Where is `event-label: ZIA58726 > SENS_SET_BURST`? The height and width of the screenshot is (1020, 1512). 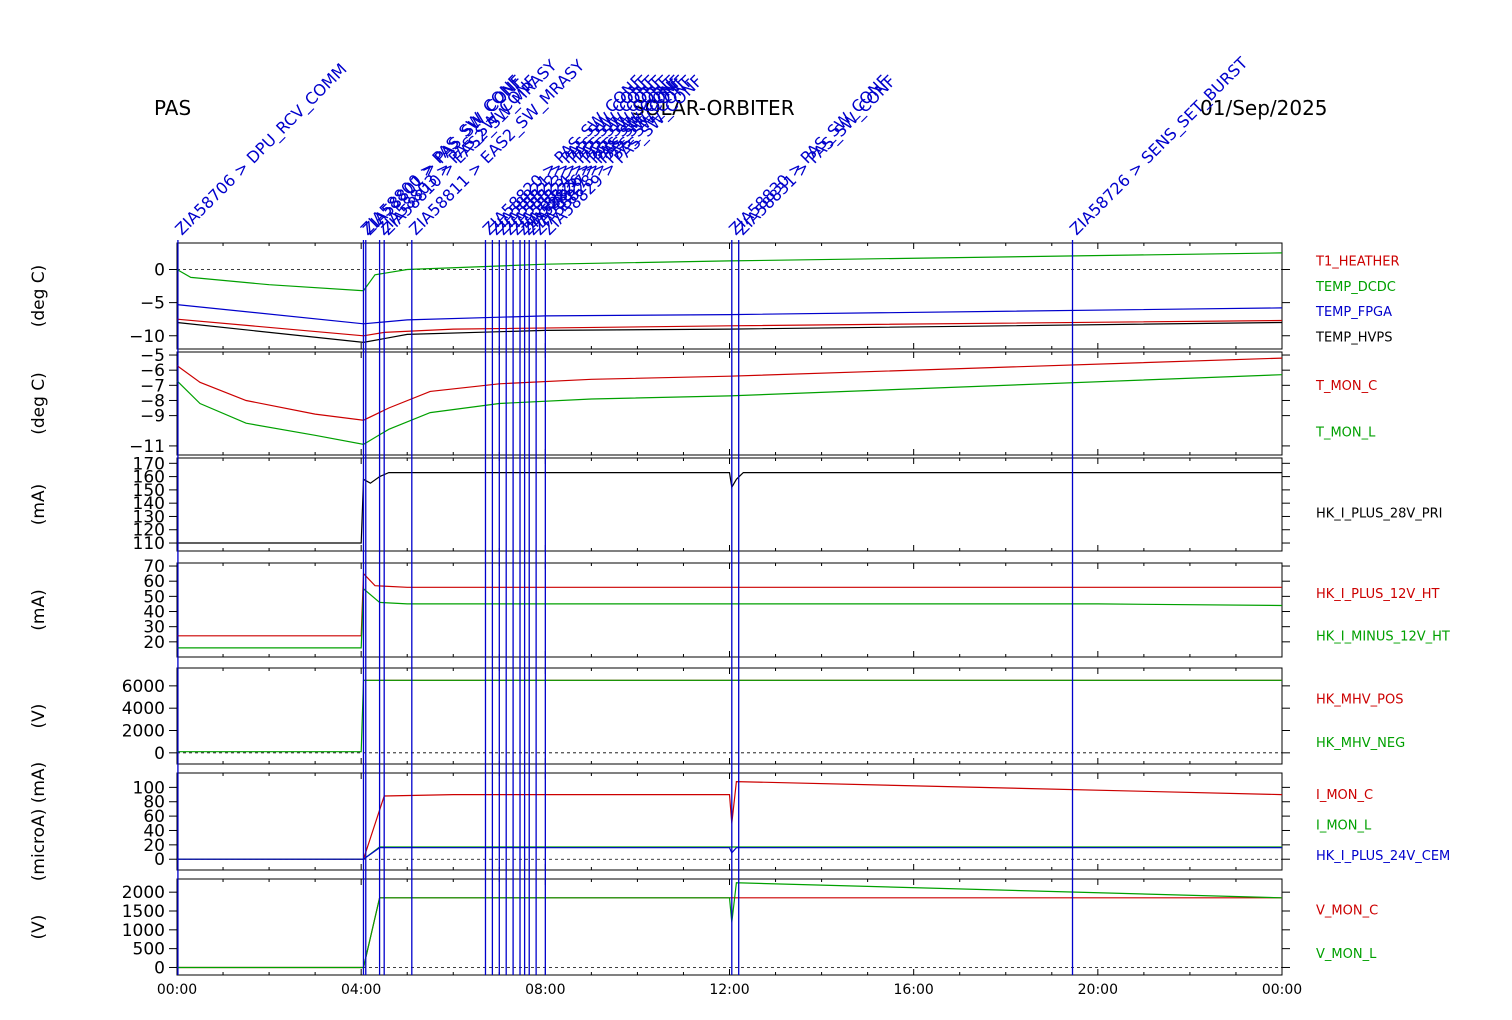 event-label: ZIA58726 > SENS_SET_BURST is located at coordinates (1159, 146).